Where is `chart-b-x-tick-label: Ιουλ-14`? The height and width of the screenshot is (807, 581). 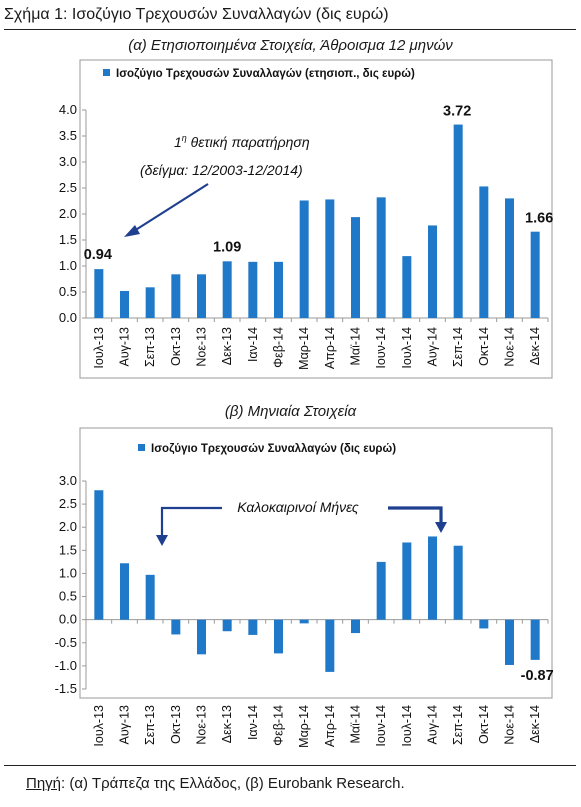
chart-b-x-tick-label: Ιουλ-14 is located at coordinates (407, 726).